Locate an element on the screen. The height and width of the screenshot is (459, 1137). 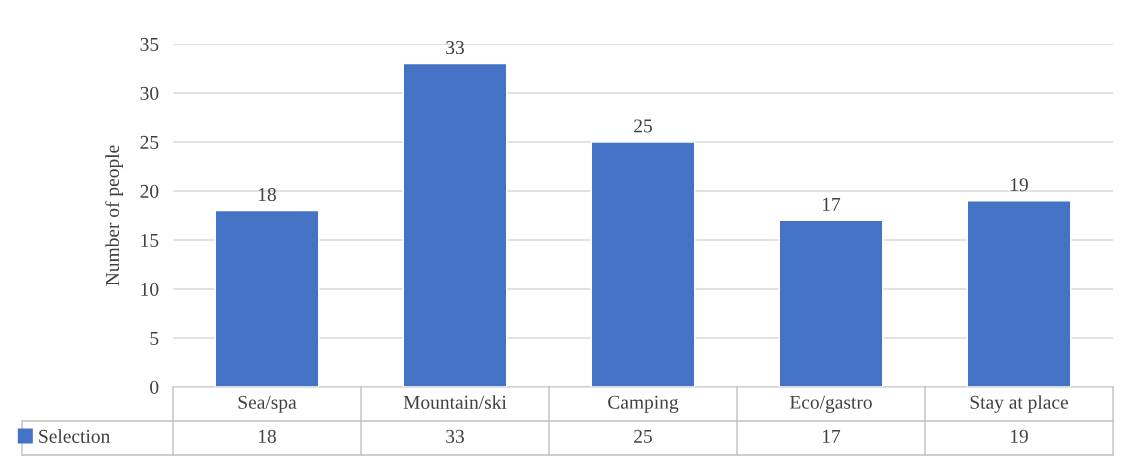
data-label: 18 is located at coordinates (267, 436).